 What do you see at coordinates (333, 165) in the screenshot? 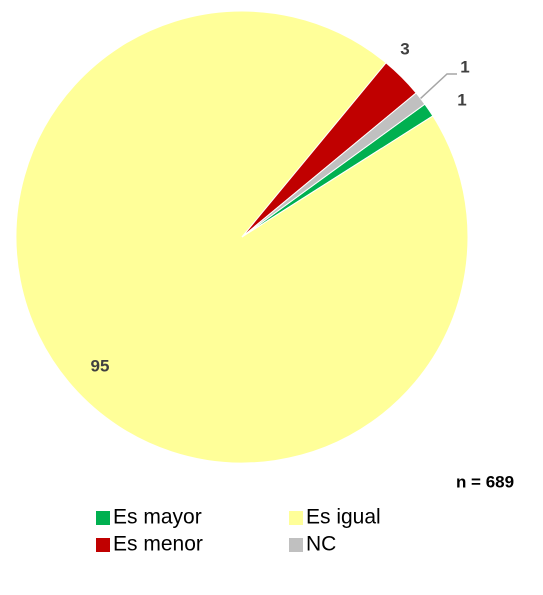
I see `pie-slice` at bounding box center [333, 165].